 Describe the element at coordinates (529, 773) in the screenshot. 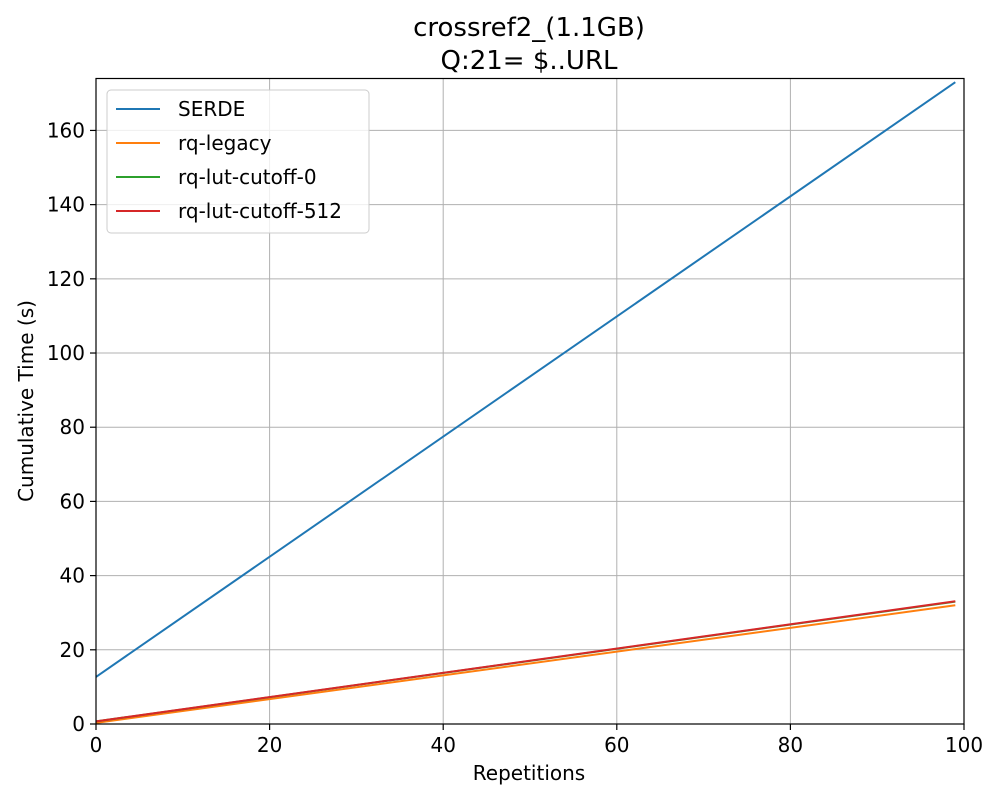

I see `x-axis-label: Repetitions` at that location.